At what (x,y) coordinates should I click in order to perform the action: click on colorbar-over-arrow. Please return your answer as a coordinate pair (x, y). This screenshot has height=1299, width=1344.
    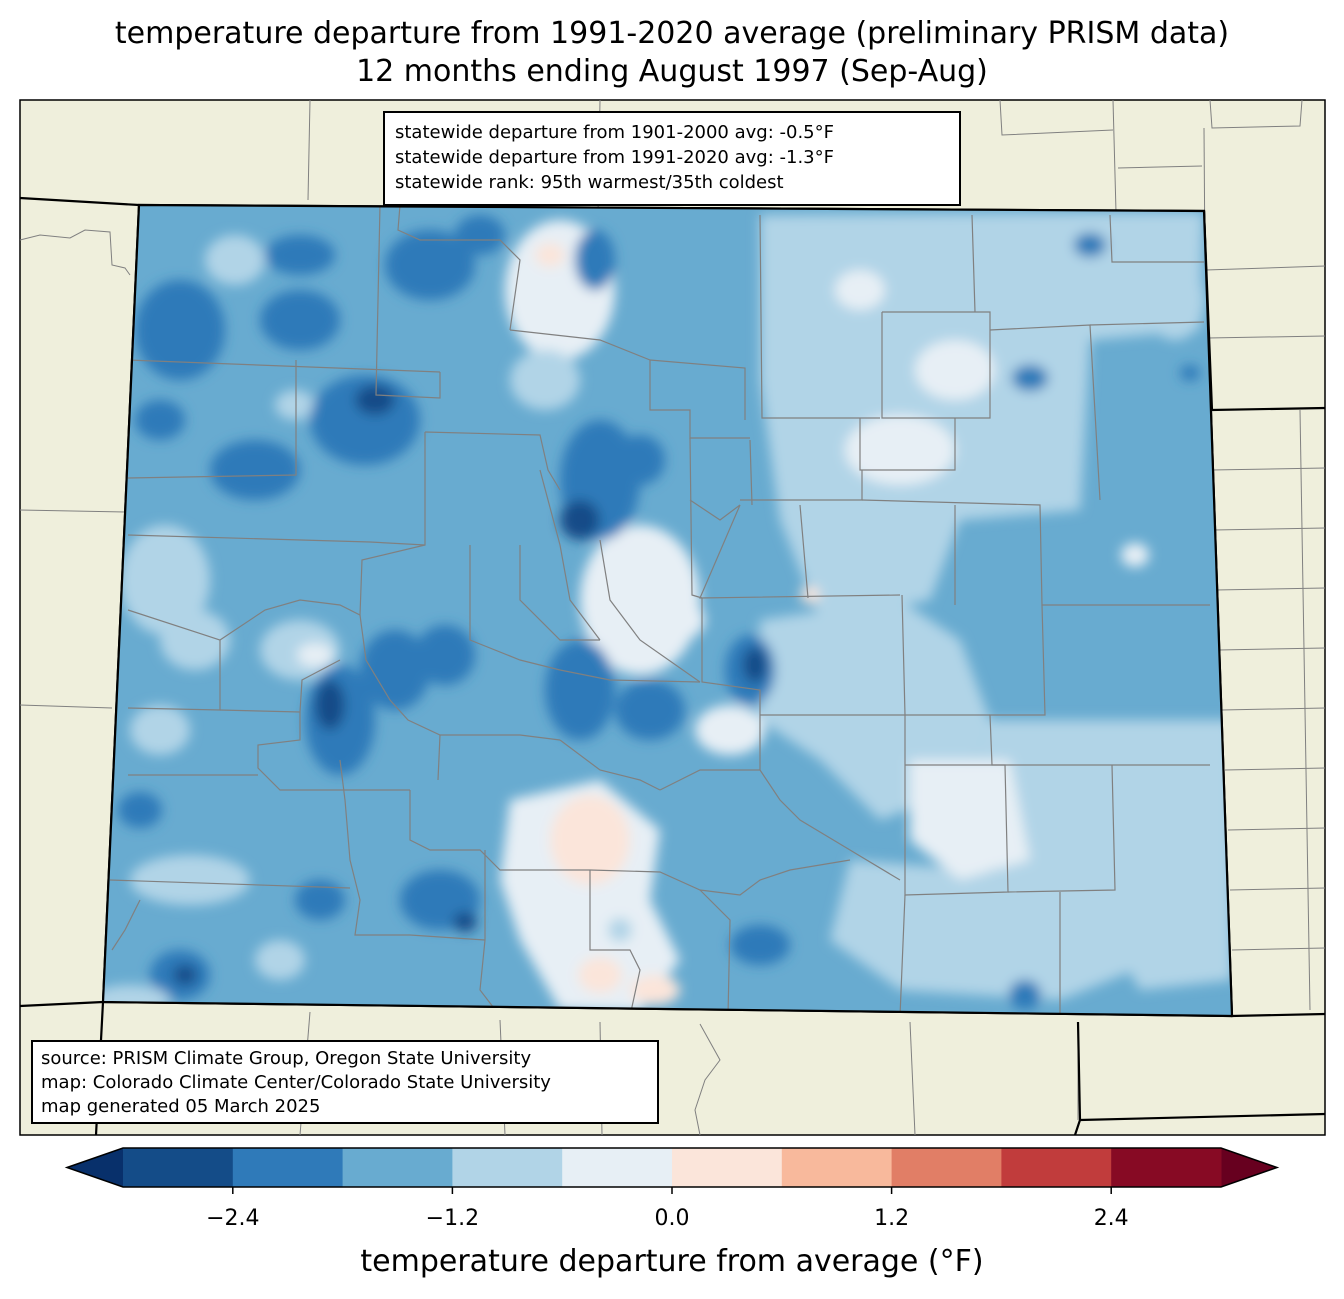
    Looking at the image, I should click on (1249, 1167).